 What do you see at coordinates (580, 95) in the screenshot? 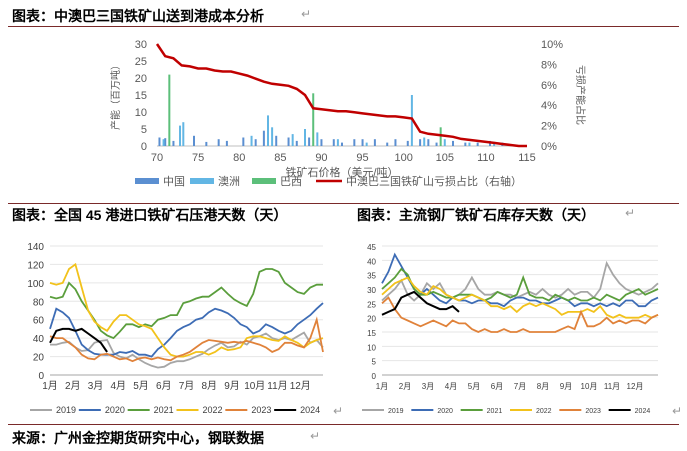
I see `y2-axis-label: 亏损产能占比` at bounding box center [580, 95].